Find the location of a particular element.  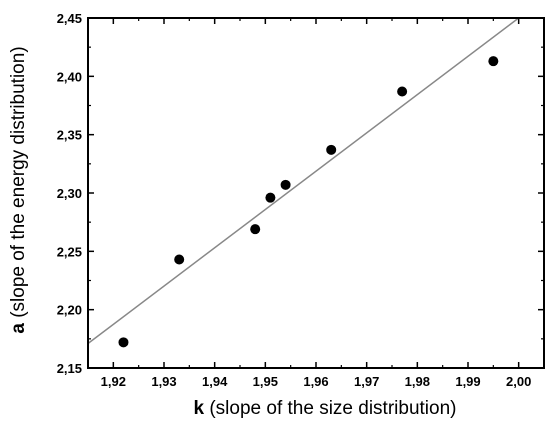

y-tick-label: 2,25 is located at coordinates (69, 251).